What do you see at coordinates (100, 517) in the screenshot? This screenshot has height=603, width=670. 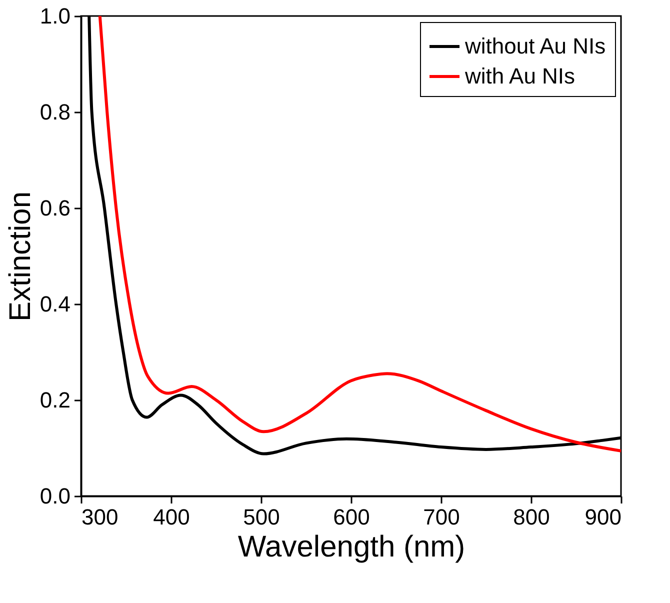 I see `x-tick-label: 300` at bounding box center [100, 517].